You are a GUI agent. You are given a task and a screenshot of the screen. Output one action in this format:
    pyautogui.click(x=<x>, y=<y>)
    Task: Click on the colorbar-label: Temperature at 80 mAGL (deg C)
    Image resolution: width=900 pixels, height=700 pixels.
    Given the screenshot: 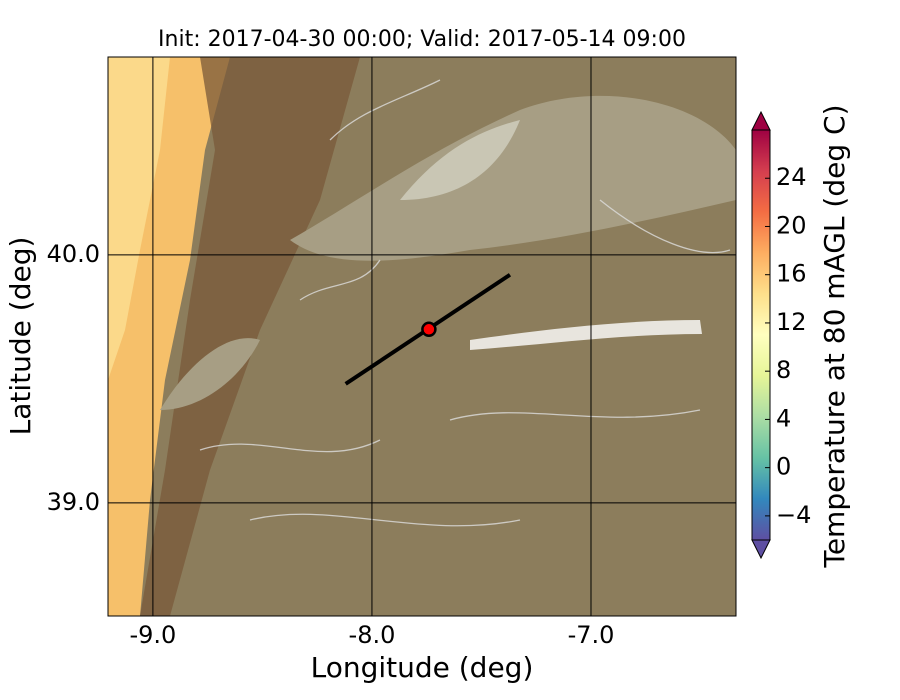 What is the action you would take?
    pyautogui.click(x=834, y=336)
    